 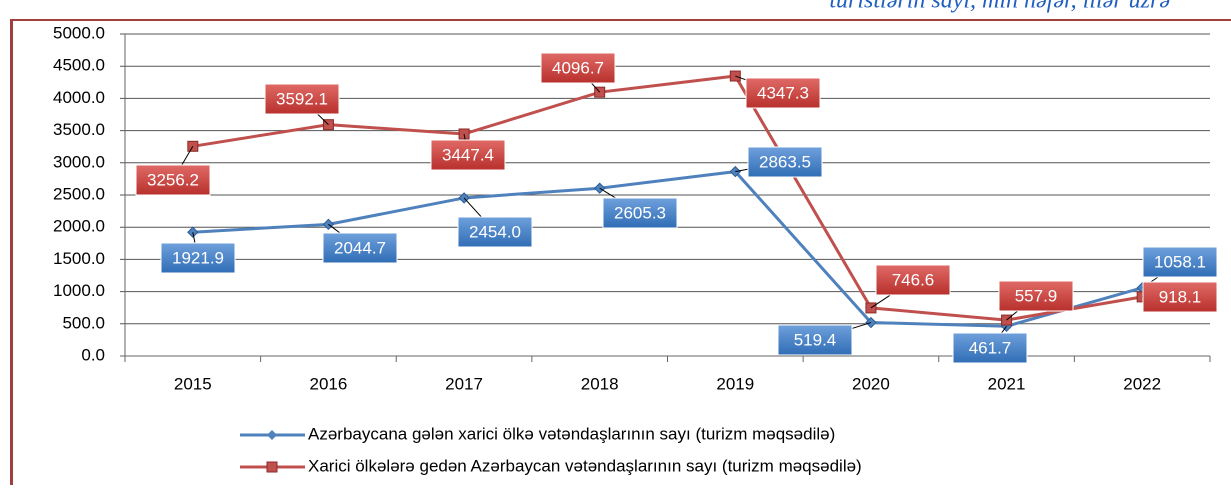 I want to click on data-label: 2605.3, so click(x=640, y=212).